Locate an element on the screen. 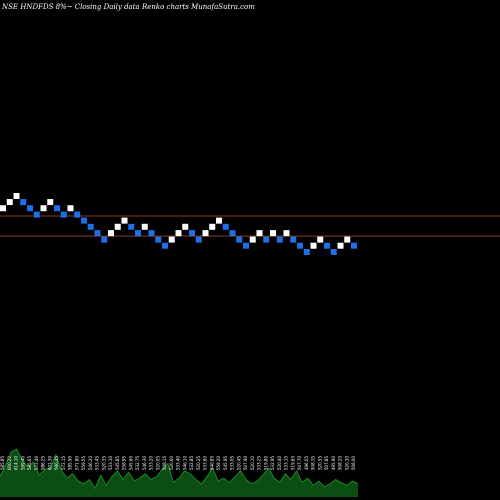 This screenshot has width=500, height=500. brick-value-label: 507.70 is located at coordinates (299, 463).